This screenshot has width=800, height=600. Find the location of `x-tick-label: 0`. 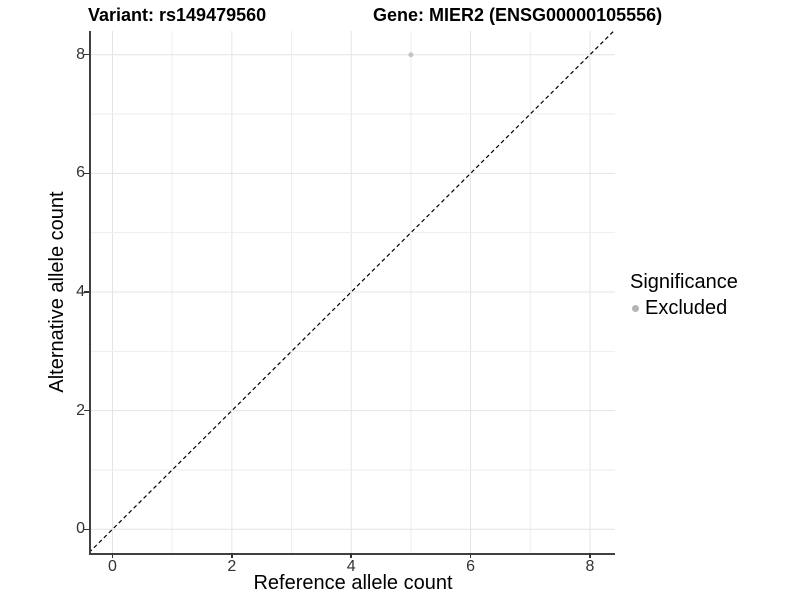

x-tick-label: 0 is located at coordinates (112, 566).